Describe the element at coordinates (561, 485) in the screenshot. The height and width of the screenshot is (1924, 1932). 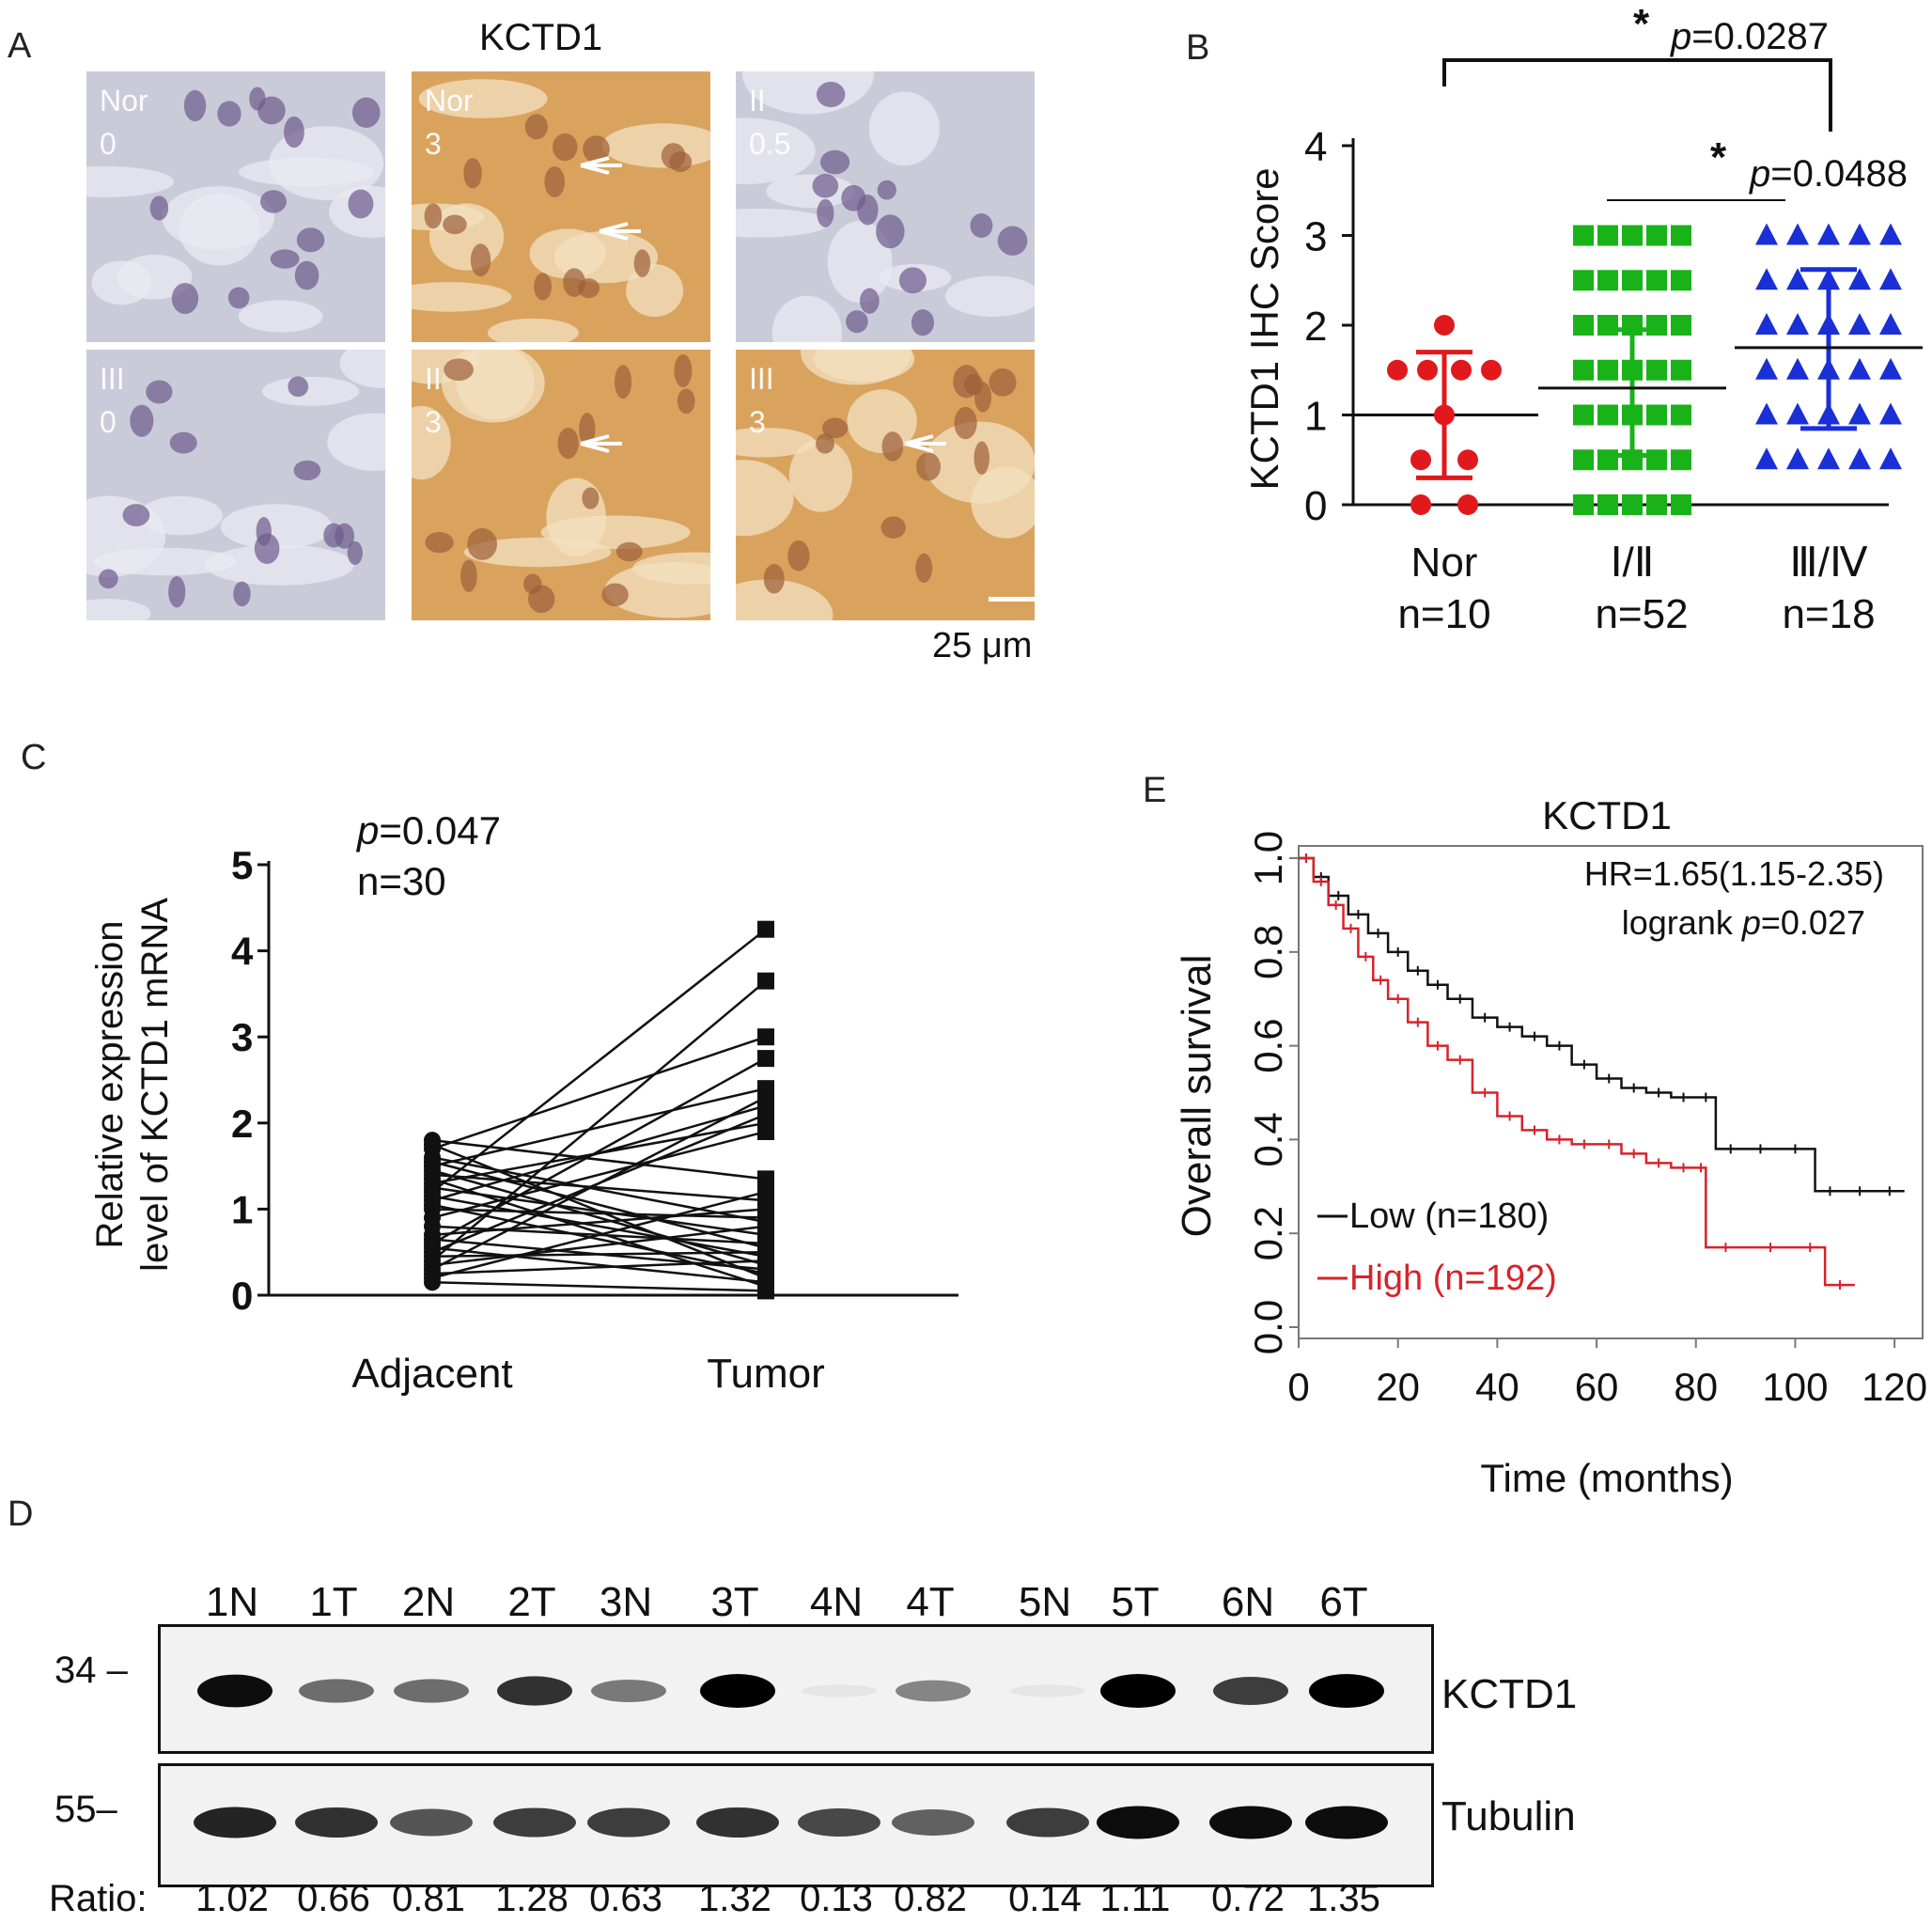
I see `micrograph-tile: II 3` at that location.